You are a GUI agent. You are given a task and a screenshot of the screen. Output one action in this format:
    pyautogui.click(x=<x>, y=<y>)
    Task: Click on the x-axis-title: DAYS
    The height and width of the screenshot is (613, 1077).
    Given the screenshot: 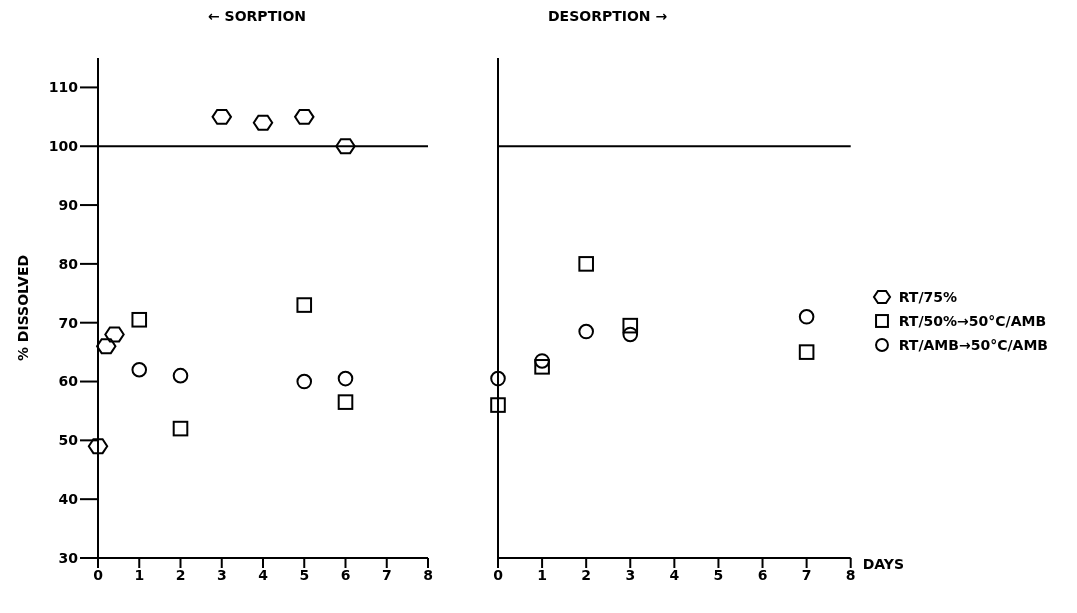 What is the action you would take?
    pyautogui.click(x=883, y=563)
    